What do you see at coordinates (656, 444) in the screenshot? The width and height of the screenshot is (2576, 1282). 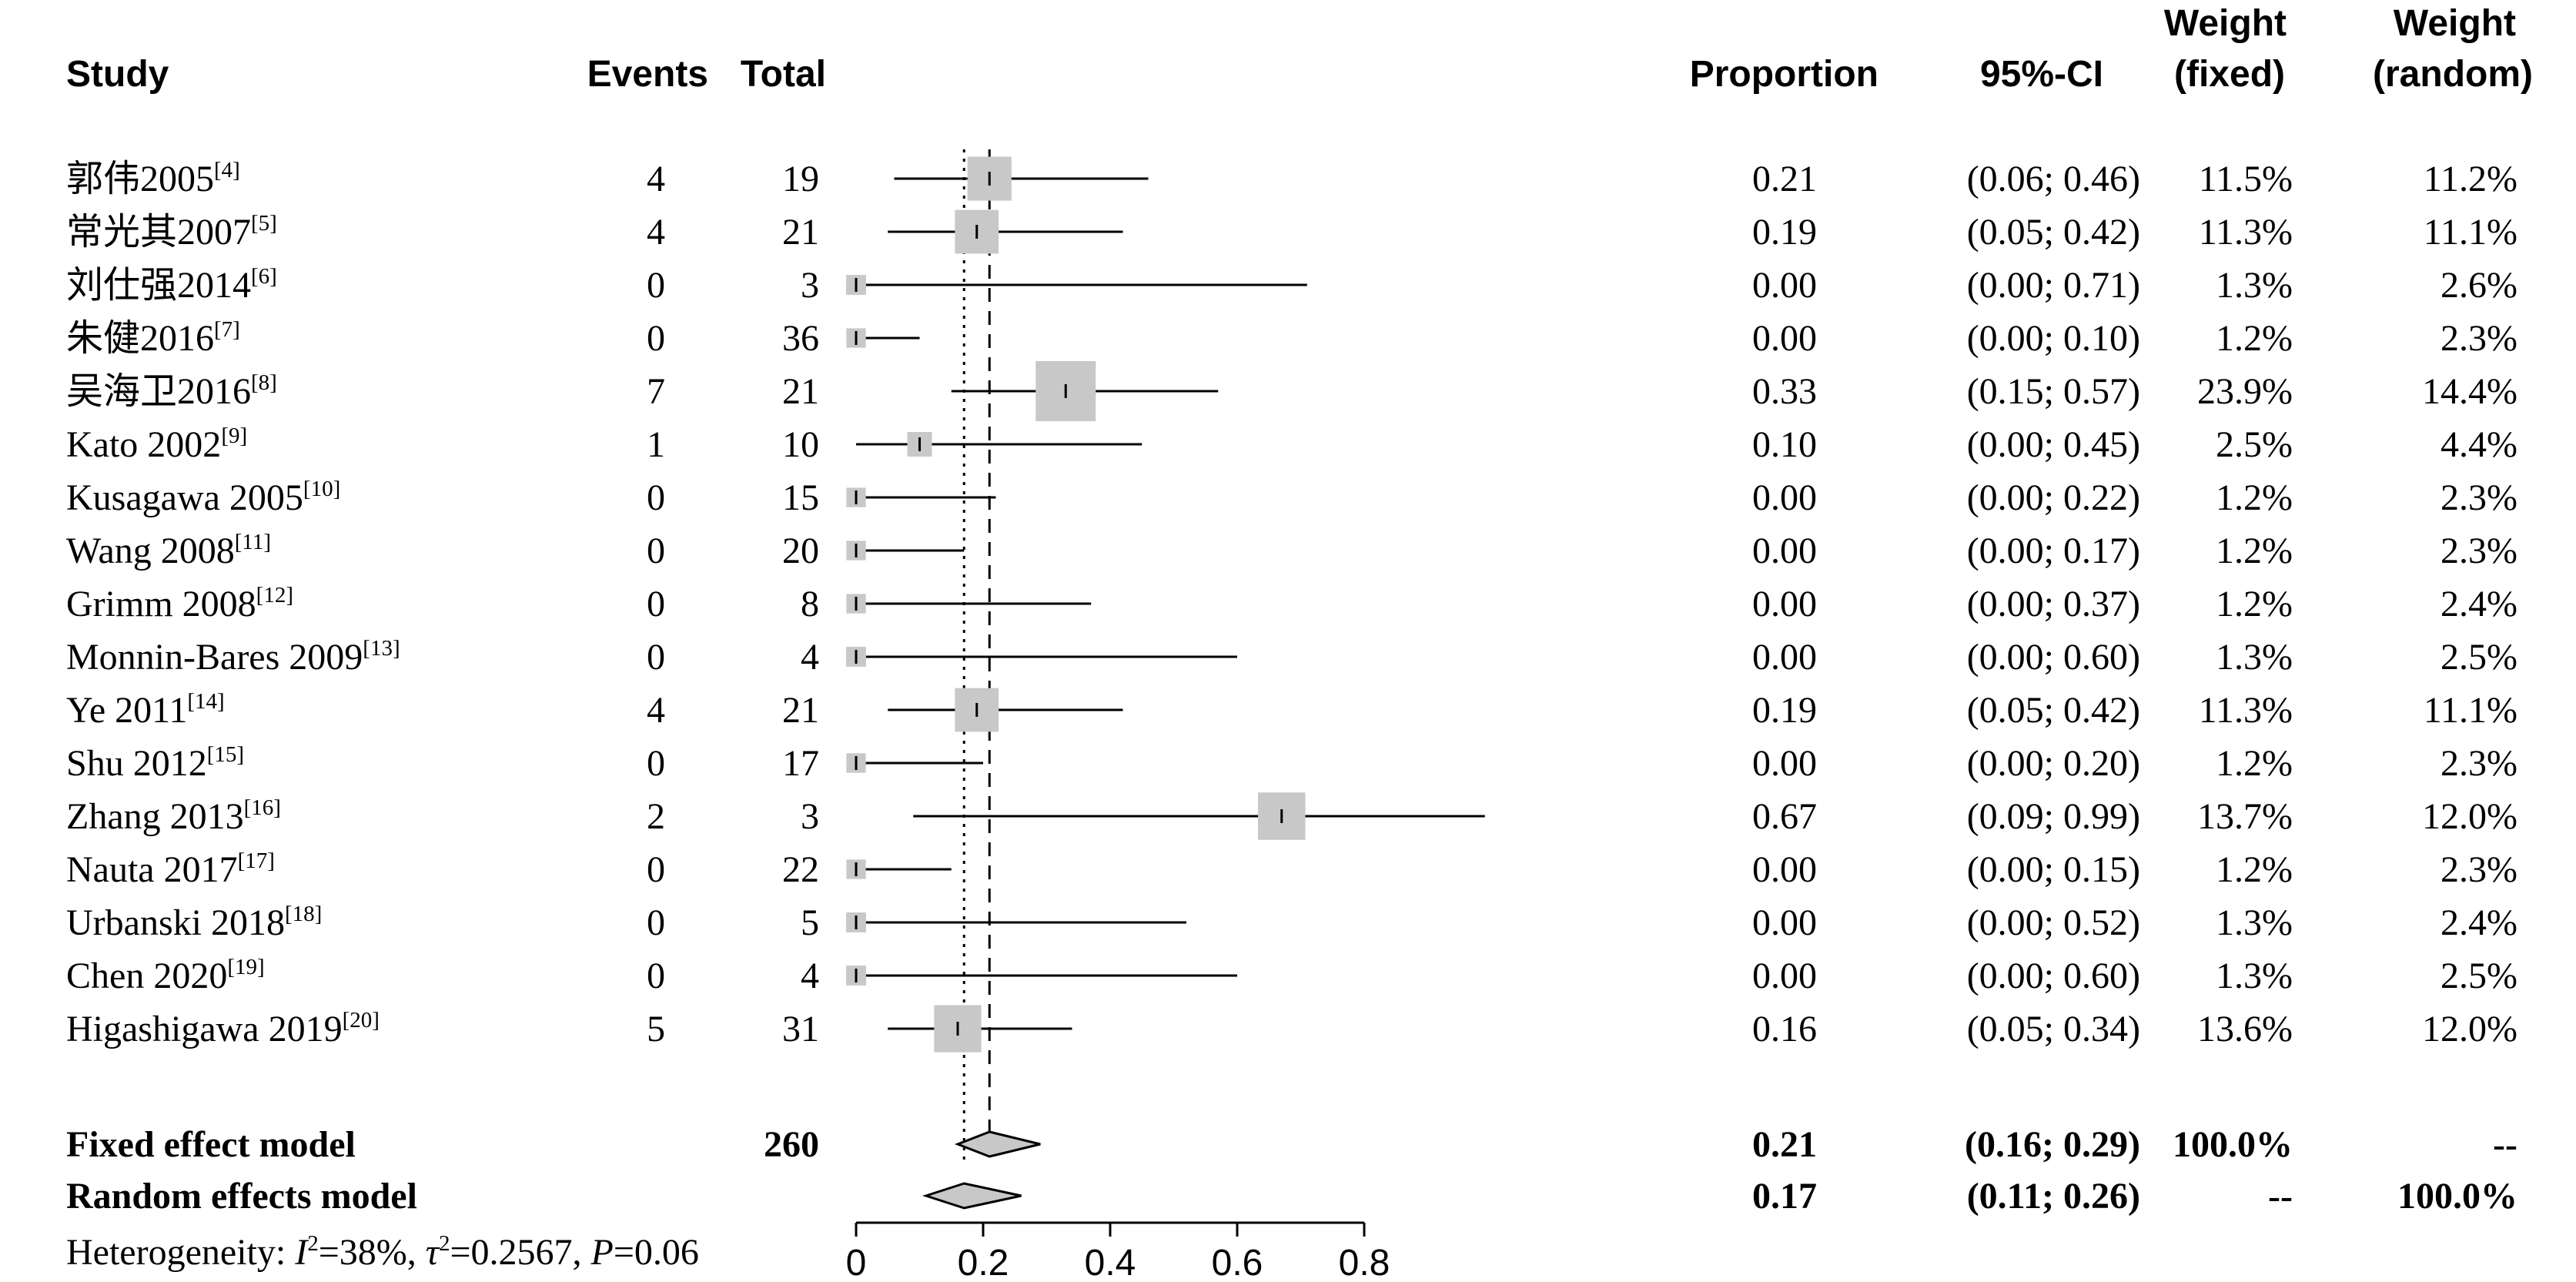 I see `study-events: 1` at bounding box center [656, 444].